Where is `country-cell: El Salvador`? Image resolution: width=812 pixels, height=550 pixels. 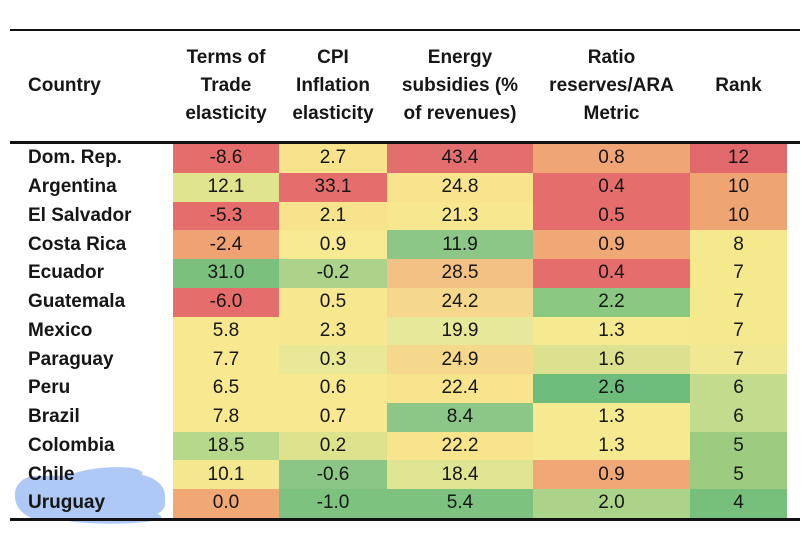
country-cell: El Salvador is located at coordinates (80, 215).